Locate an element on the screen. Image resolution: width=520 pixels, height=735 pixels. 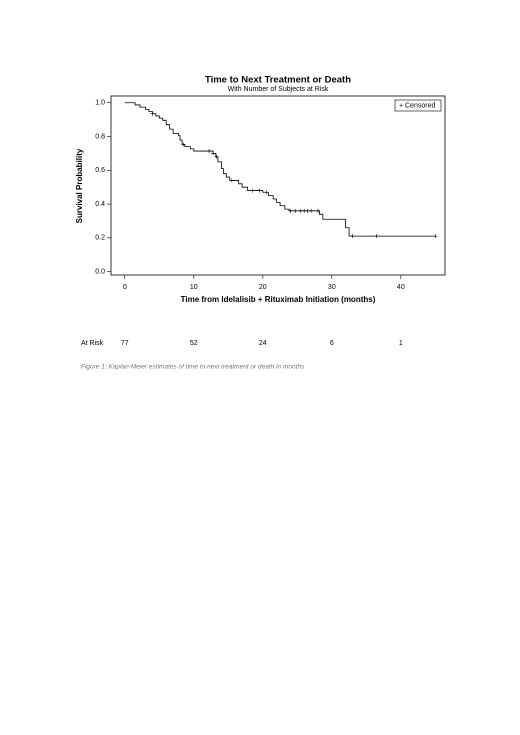
survival-curve is located at coordinates (280, 169).